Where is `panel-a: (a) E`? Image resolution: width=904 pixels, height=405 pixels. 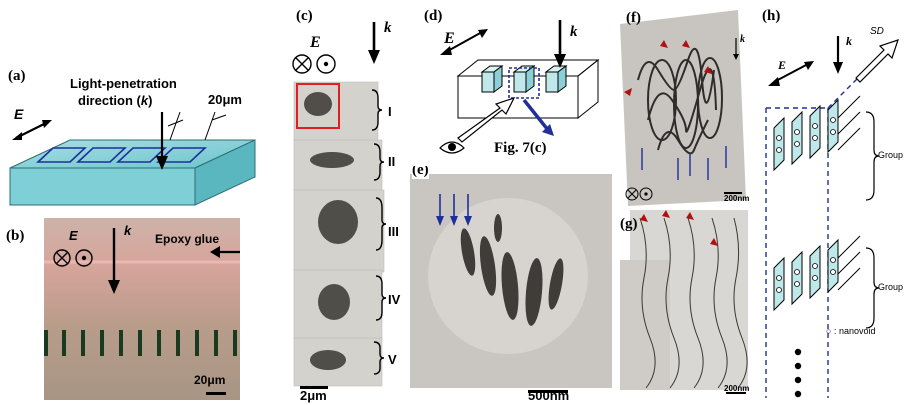 panel-a: (a) E is located at coordinates (135, 140).